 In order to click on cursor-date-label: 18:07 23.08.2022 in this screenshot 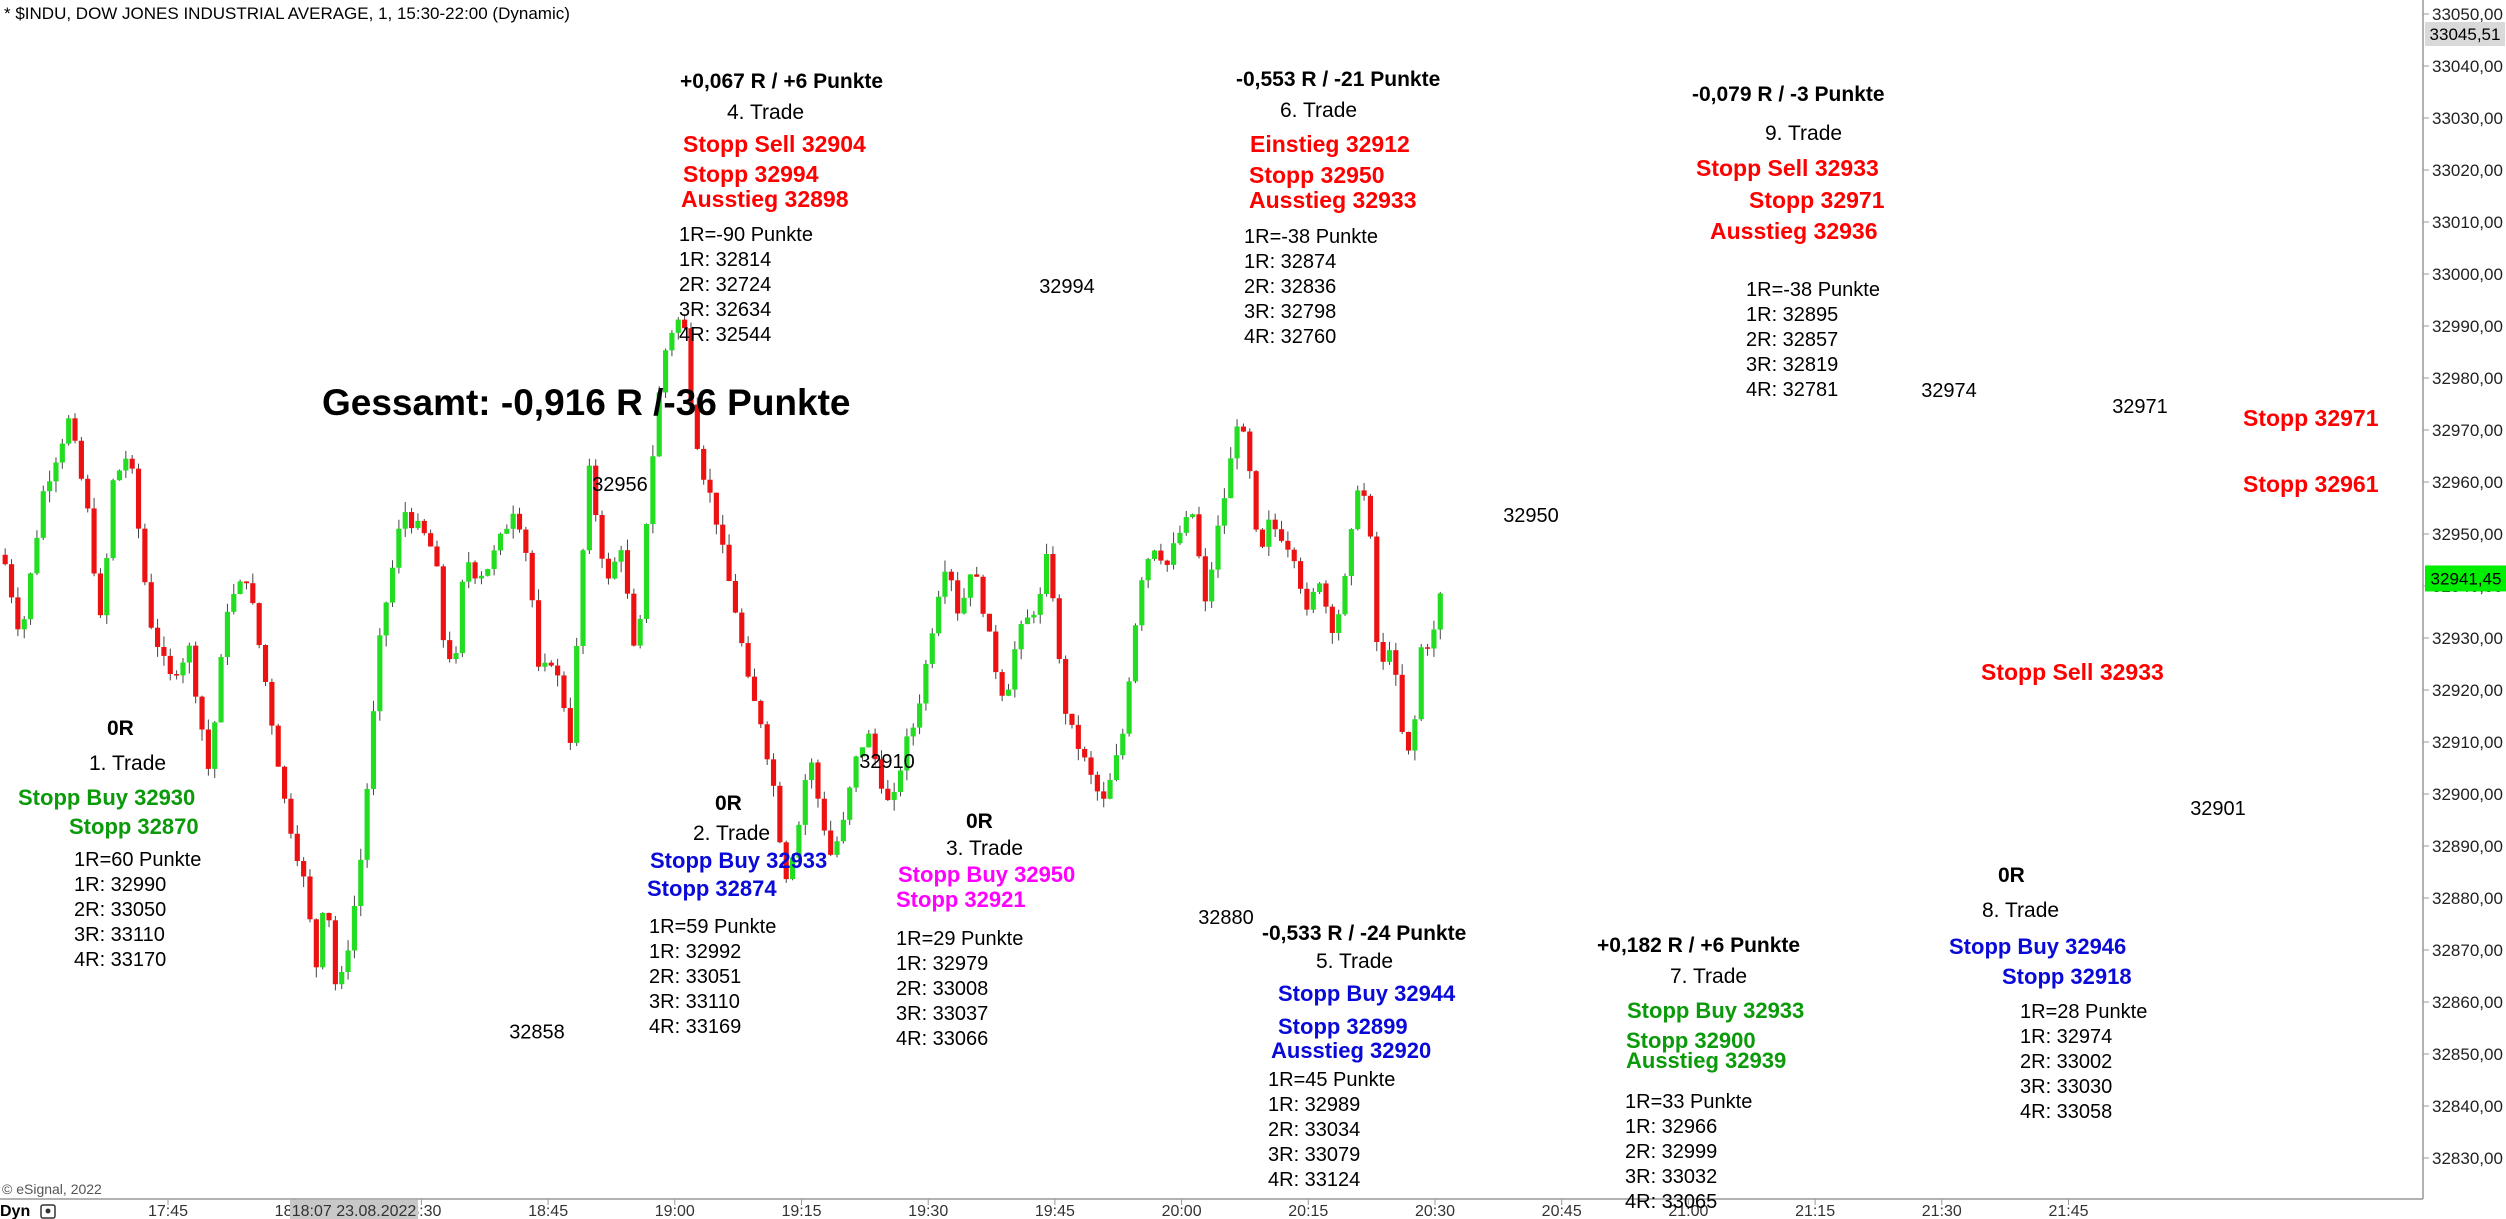, I will do `click(354, 1211)`.